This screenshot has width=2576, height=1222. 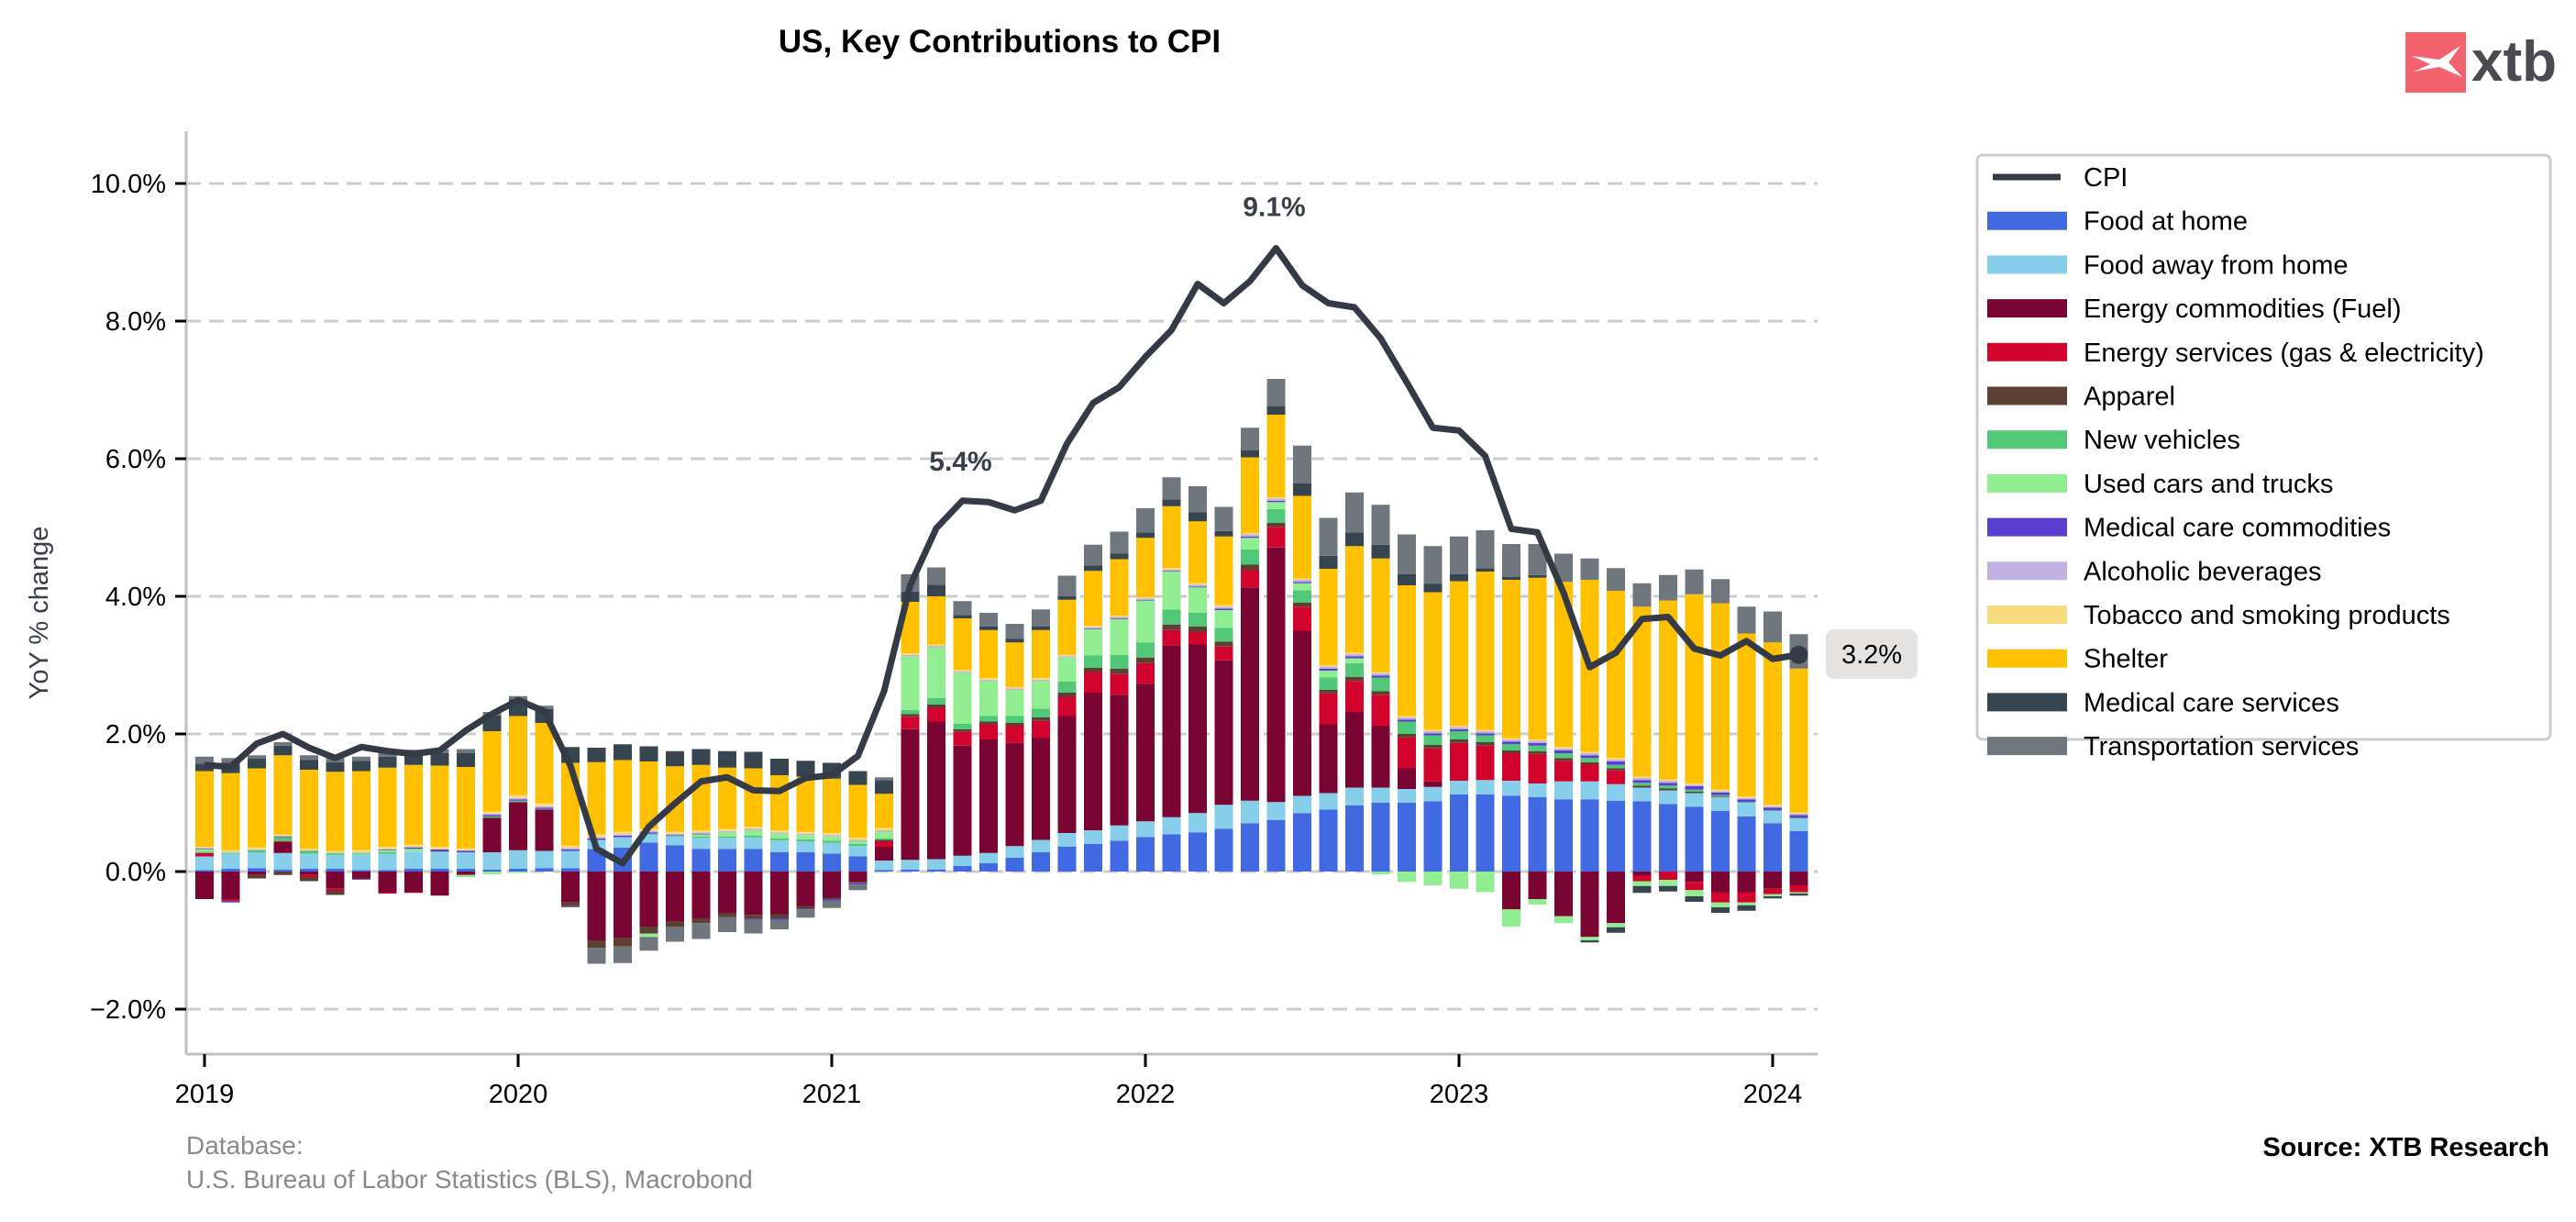 I want to click on legend-swatch, so click(x=2027, y=527).